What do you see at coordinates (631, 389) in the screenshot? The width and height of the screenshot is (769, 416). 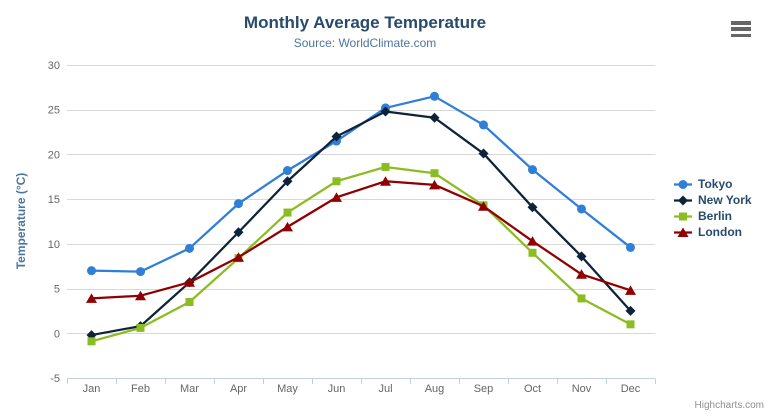 I see `x-axis-label: Dec` at bounding box center [631, 389].